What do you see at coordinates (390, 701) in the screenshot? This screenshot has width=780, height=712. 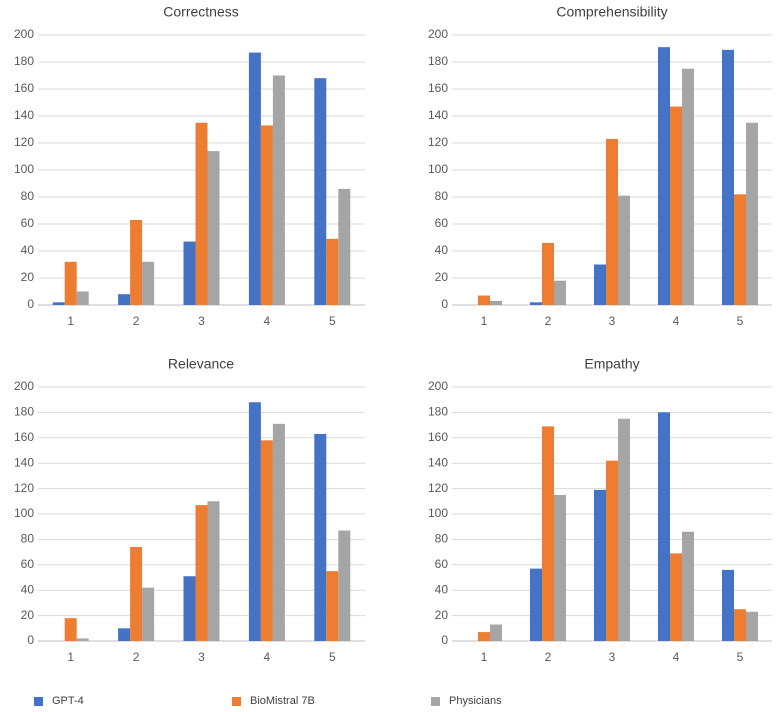 I see `legend: GPT-4 BioMistral 7B Physicians` at bounding box center [390, 701].